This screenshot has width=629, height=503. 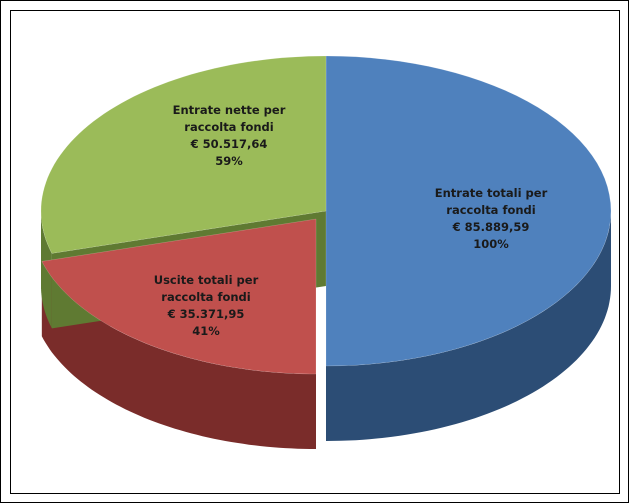 I want to click on percent-label: 100%, so click(x=491, y=244).